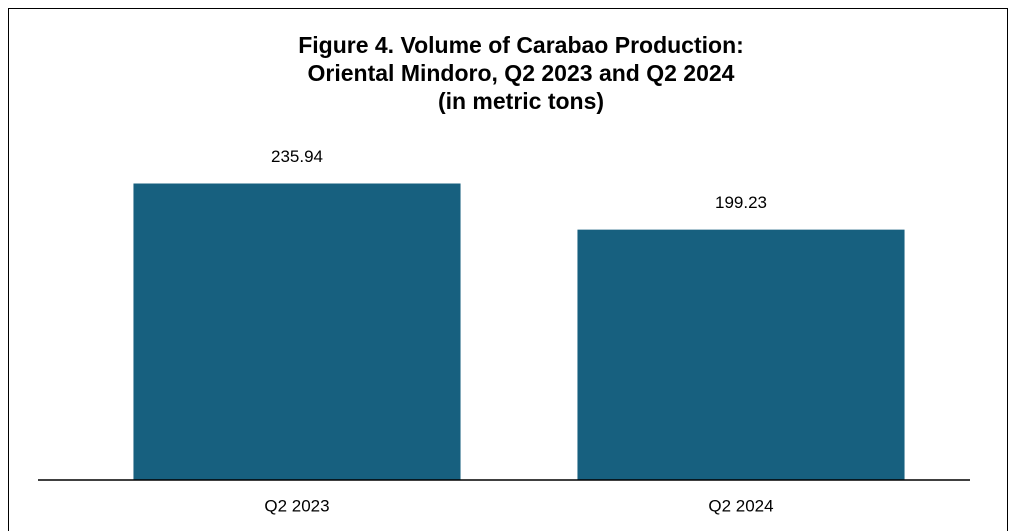 The width and height of the screenshot is (1015, 531). I want to click on chart-title: (in metric tons), so click(521, 101).